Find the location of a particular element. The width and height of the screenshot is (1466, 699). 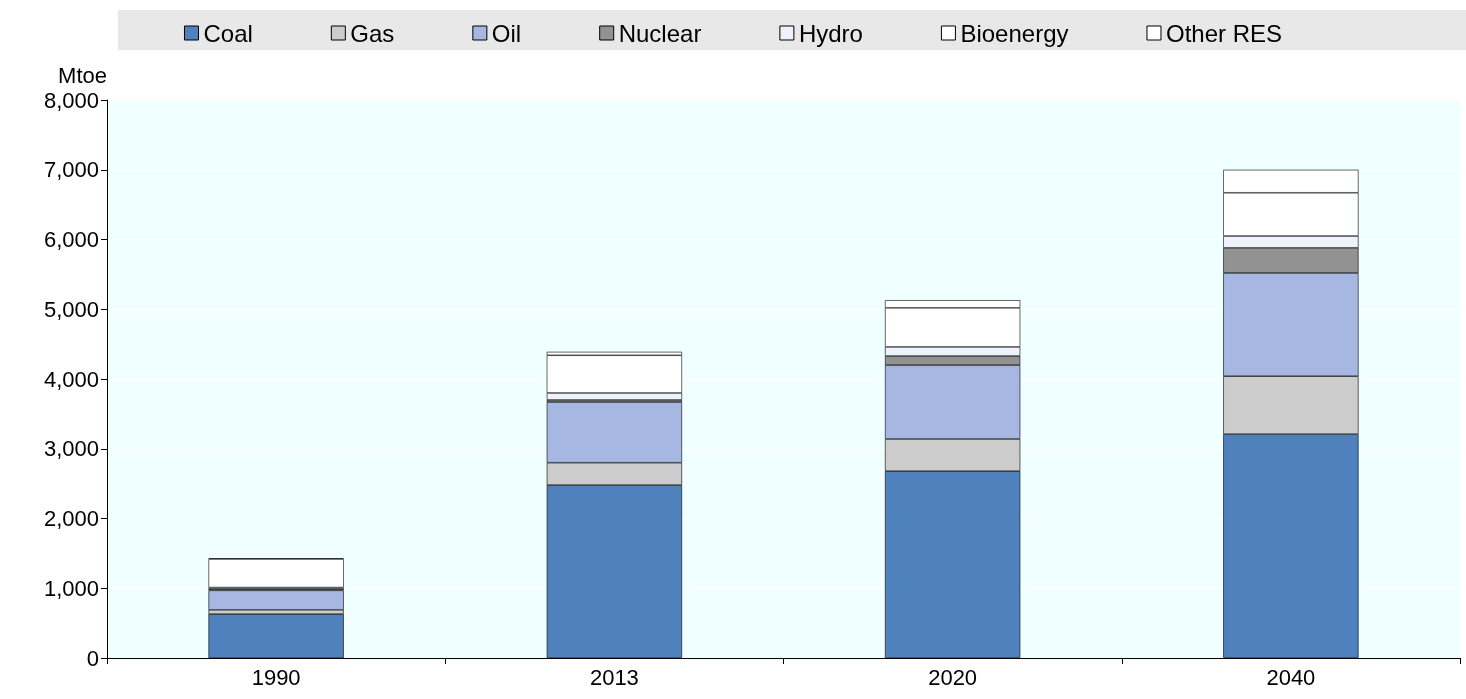

y-tick-label: 6,000 is located at coordinates (71, 239).